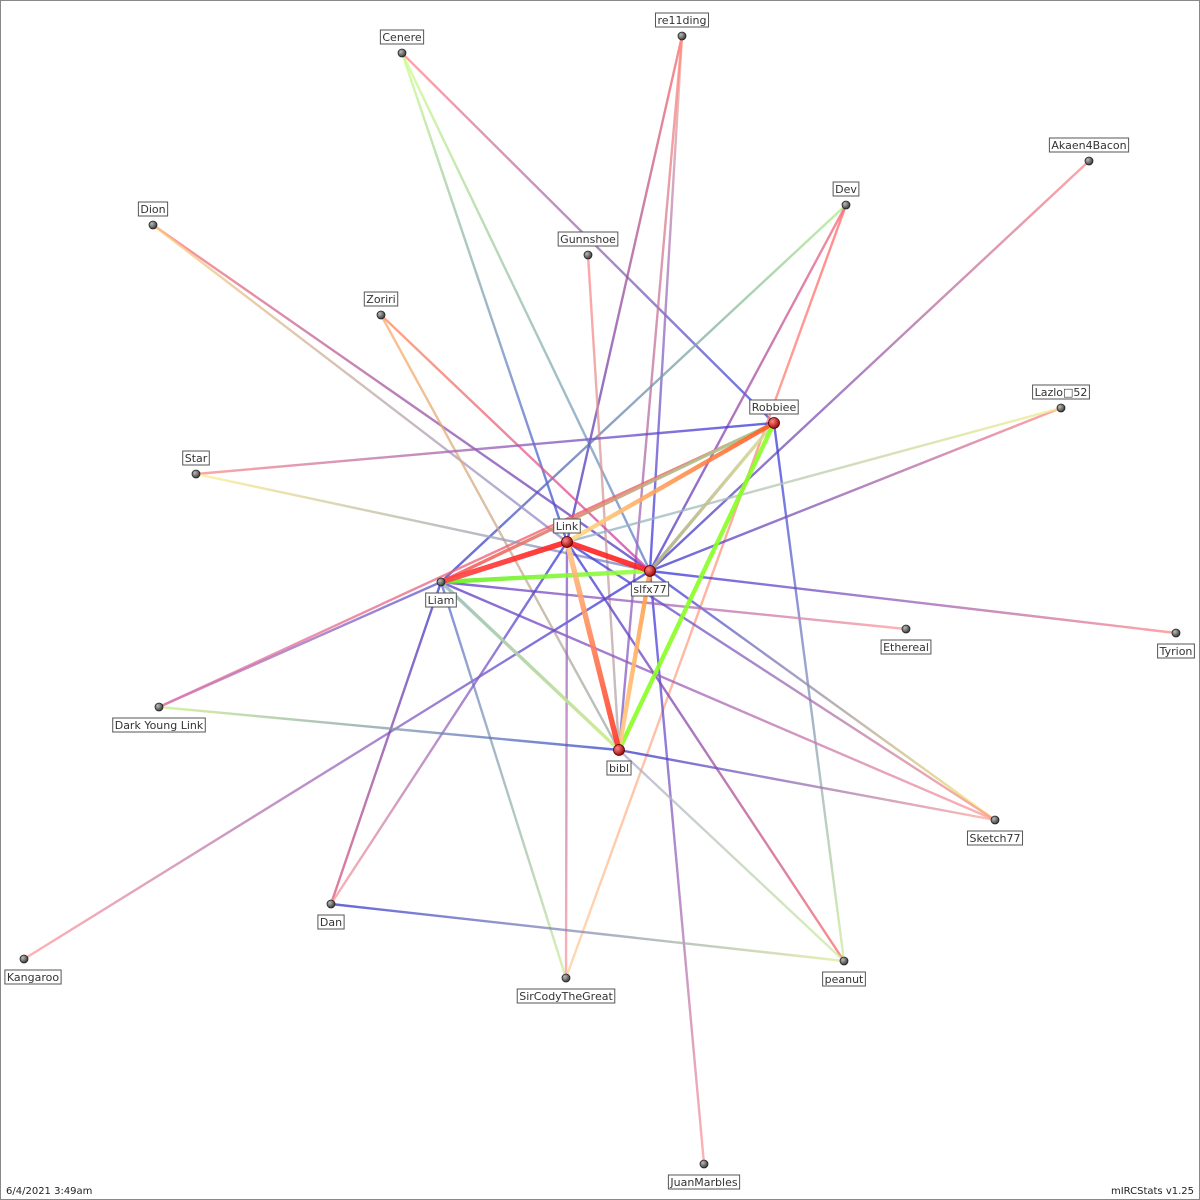 This screenshot has height=1200, width=1200. I want to click on edge-lazlo52-slfx77, so click(855, 489).